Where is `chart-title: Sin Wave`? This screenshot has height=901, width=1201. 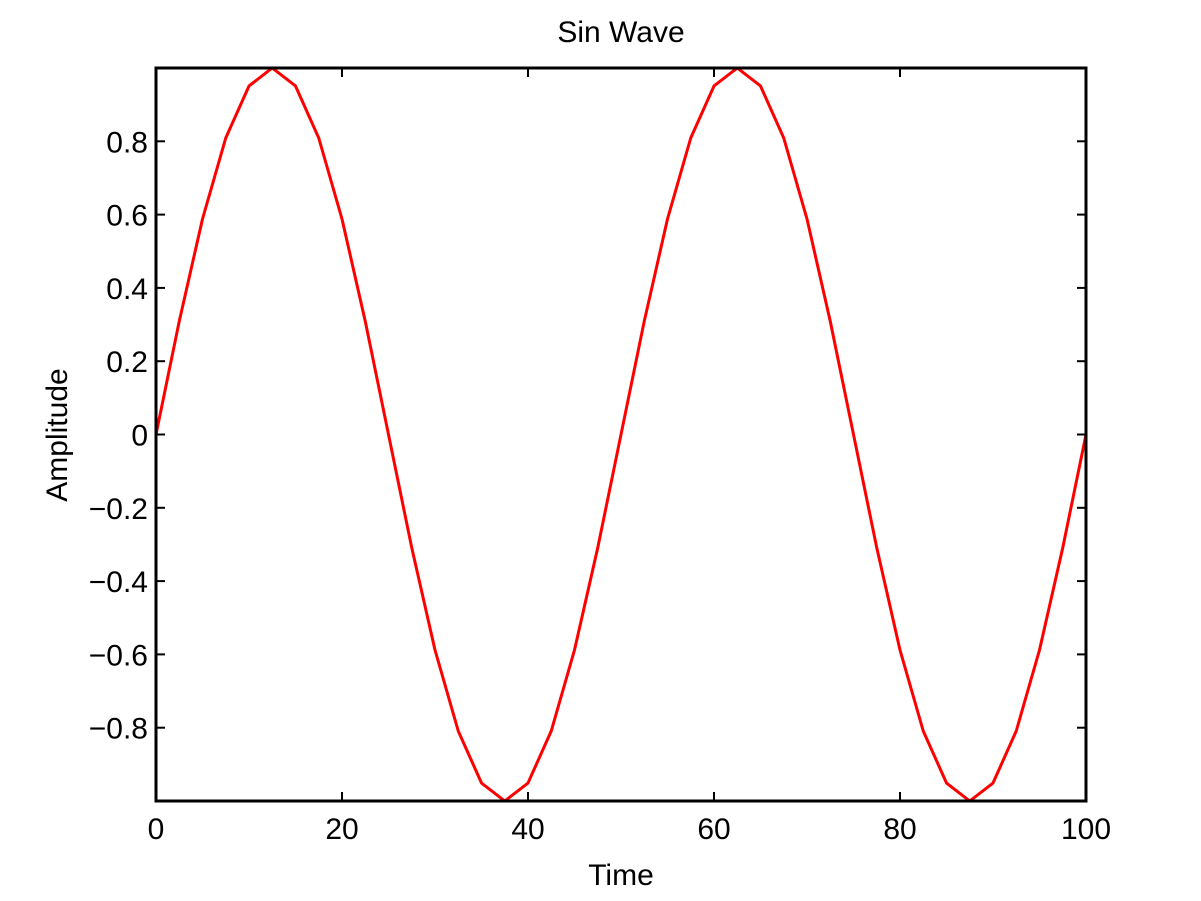
chart-title: Sin Wave is located at coordinates (620, 32).